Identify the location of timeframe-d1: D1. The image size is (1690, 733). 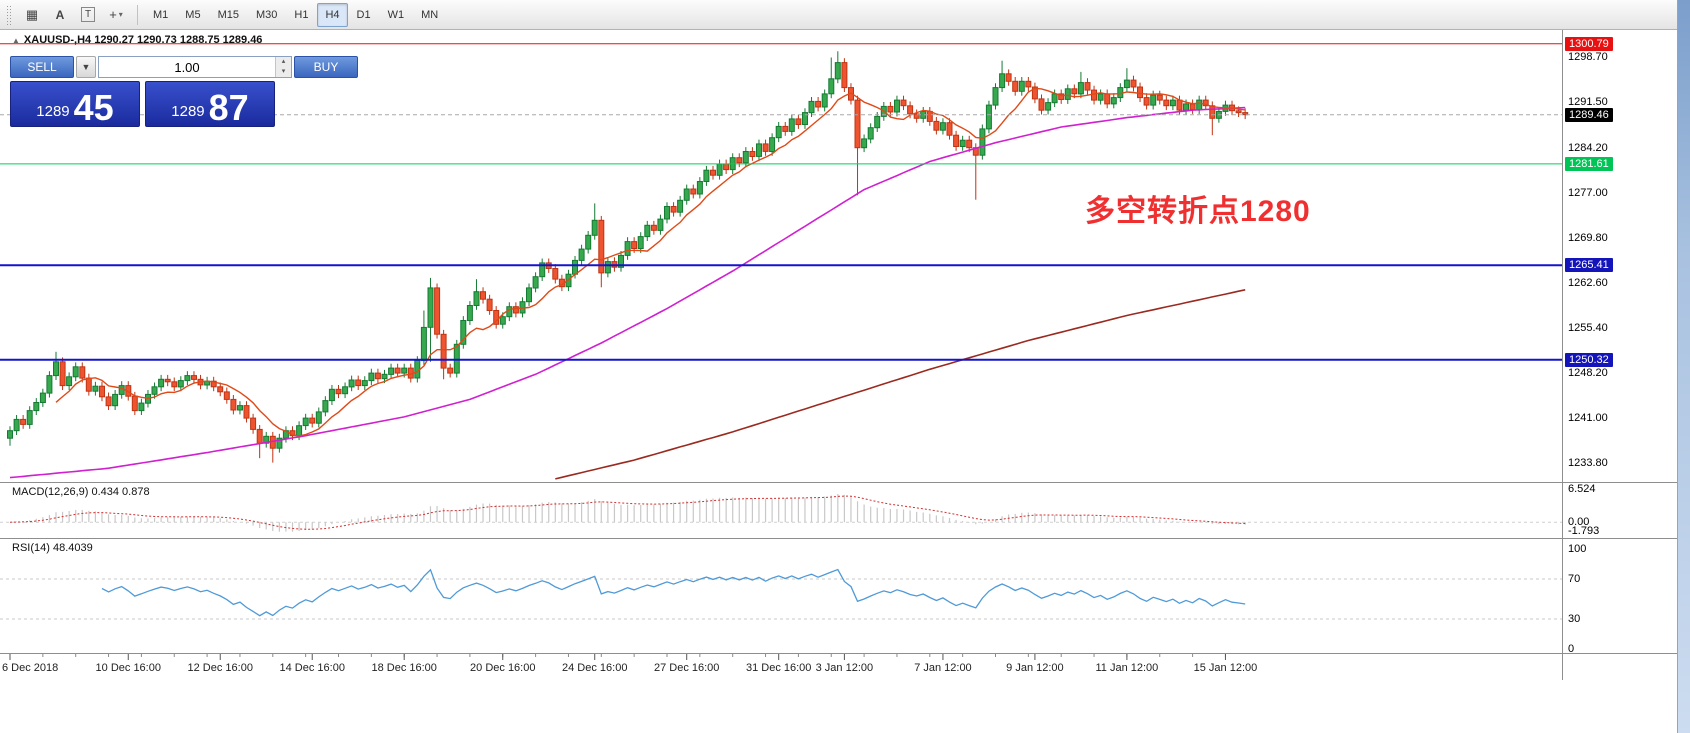
(363, 14).